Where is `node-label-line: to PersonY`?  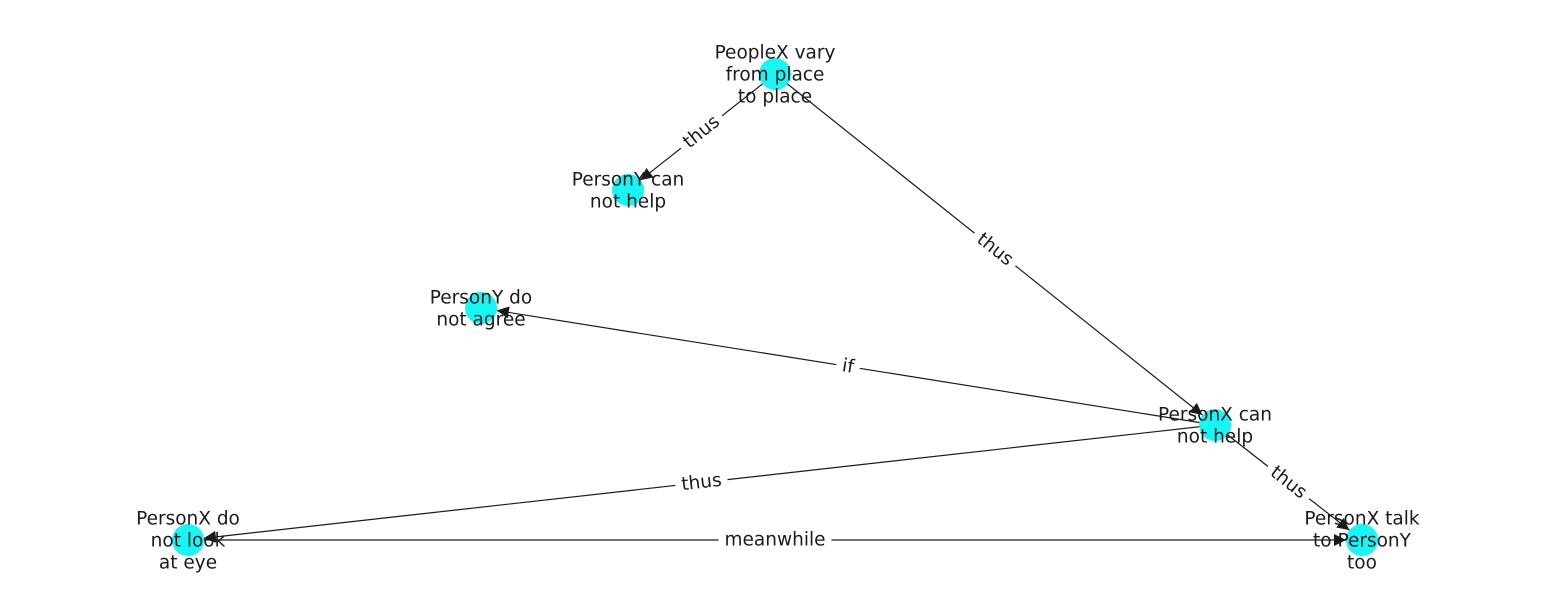 node-label-line: to PersonY is located at coordinates (1362, 540).